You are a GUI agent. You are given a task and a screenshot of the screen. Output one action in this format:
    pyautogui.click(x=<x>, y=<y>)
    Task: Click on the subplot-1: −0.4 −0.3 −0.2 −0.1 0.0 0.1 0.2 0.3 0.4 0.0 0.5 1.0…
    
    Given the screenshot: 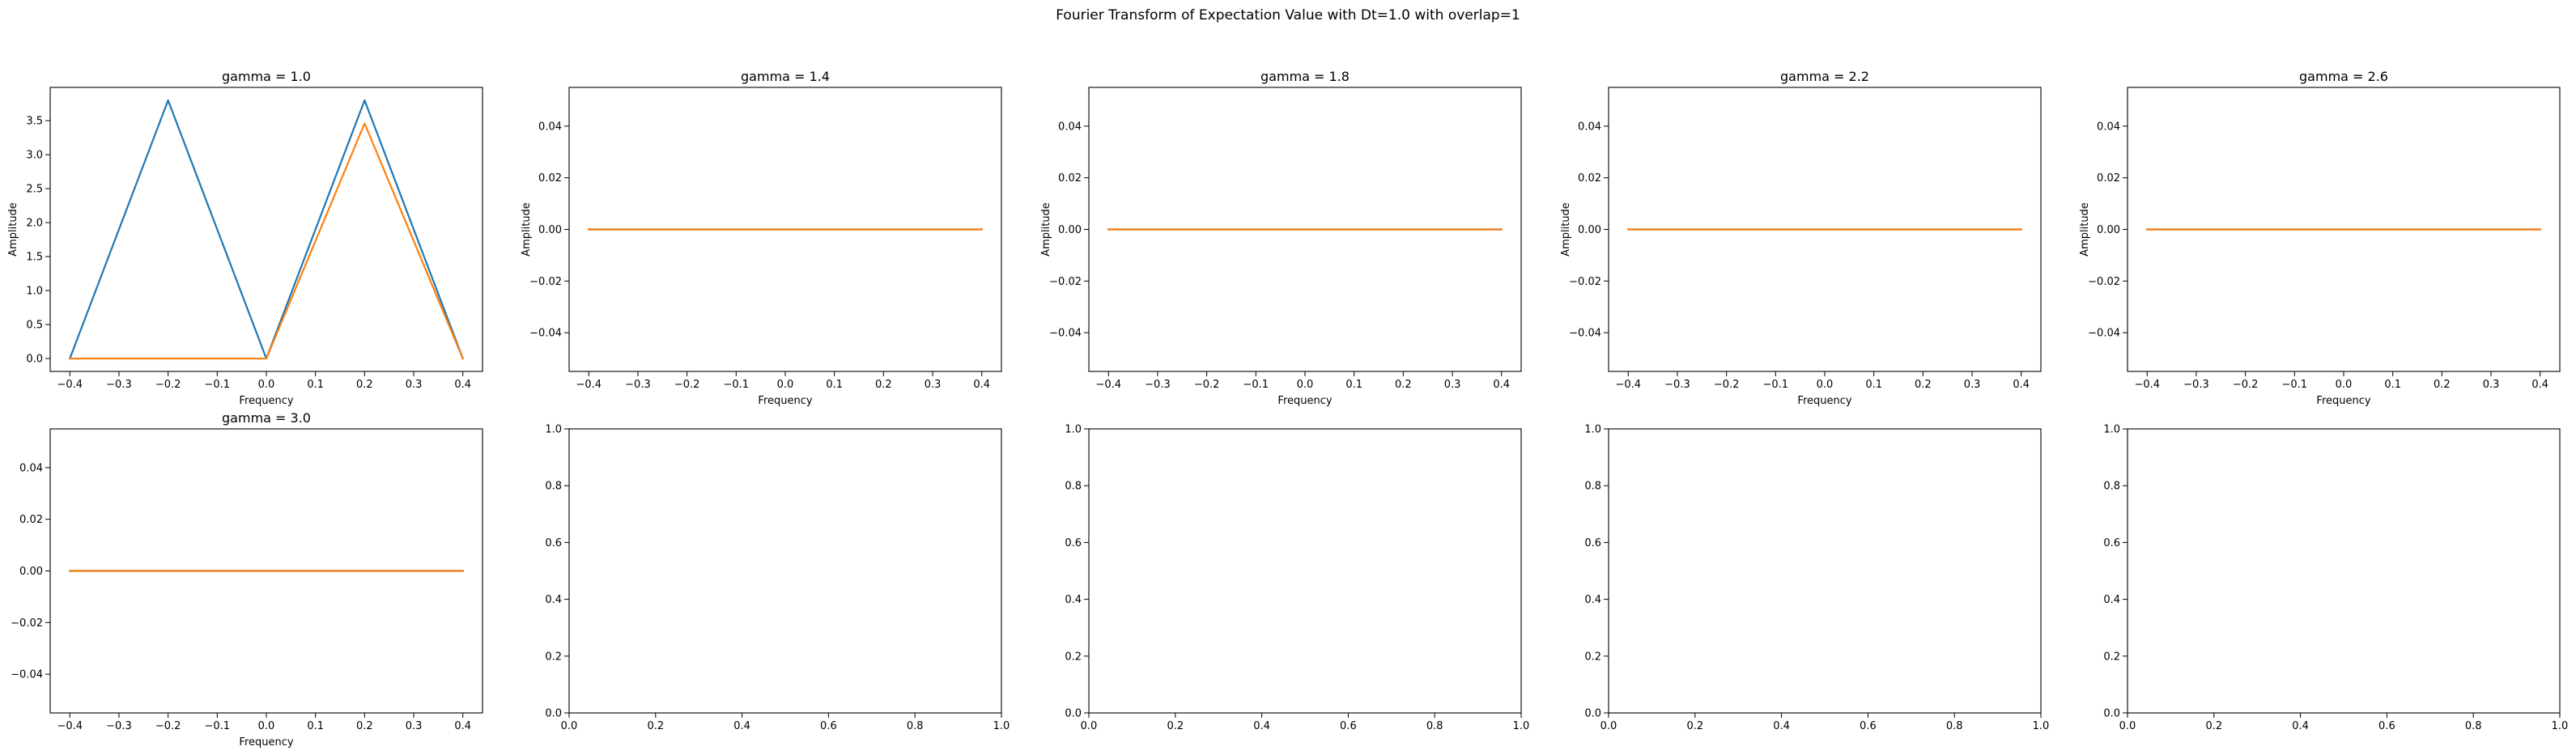 What is the action you would take?
    pyautogui.click(x=245, y=238)
    